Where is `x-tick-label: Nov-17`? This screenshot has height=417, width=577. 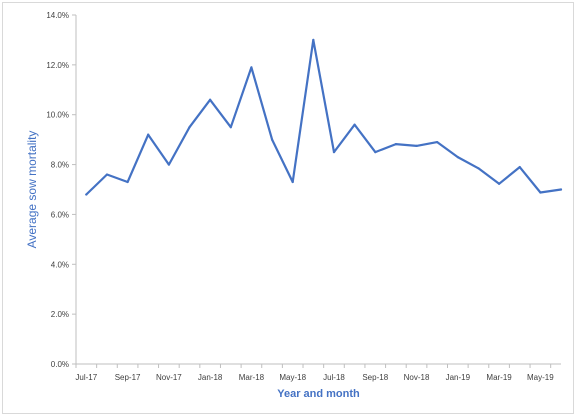 x-tick-label: Nov-17 is located at coordinates (169, 377).